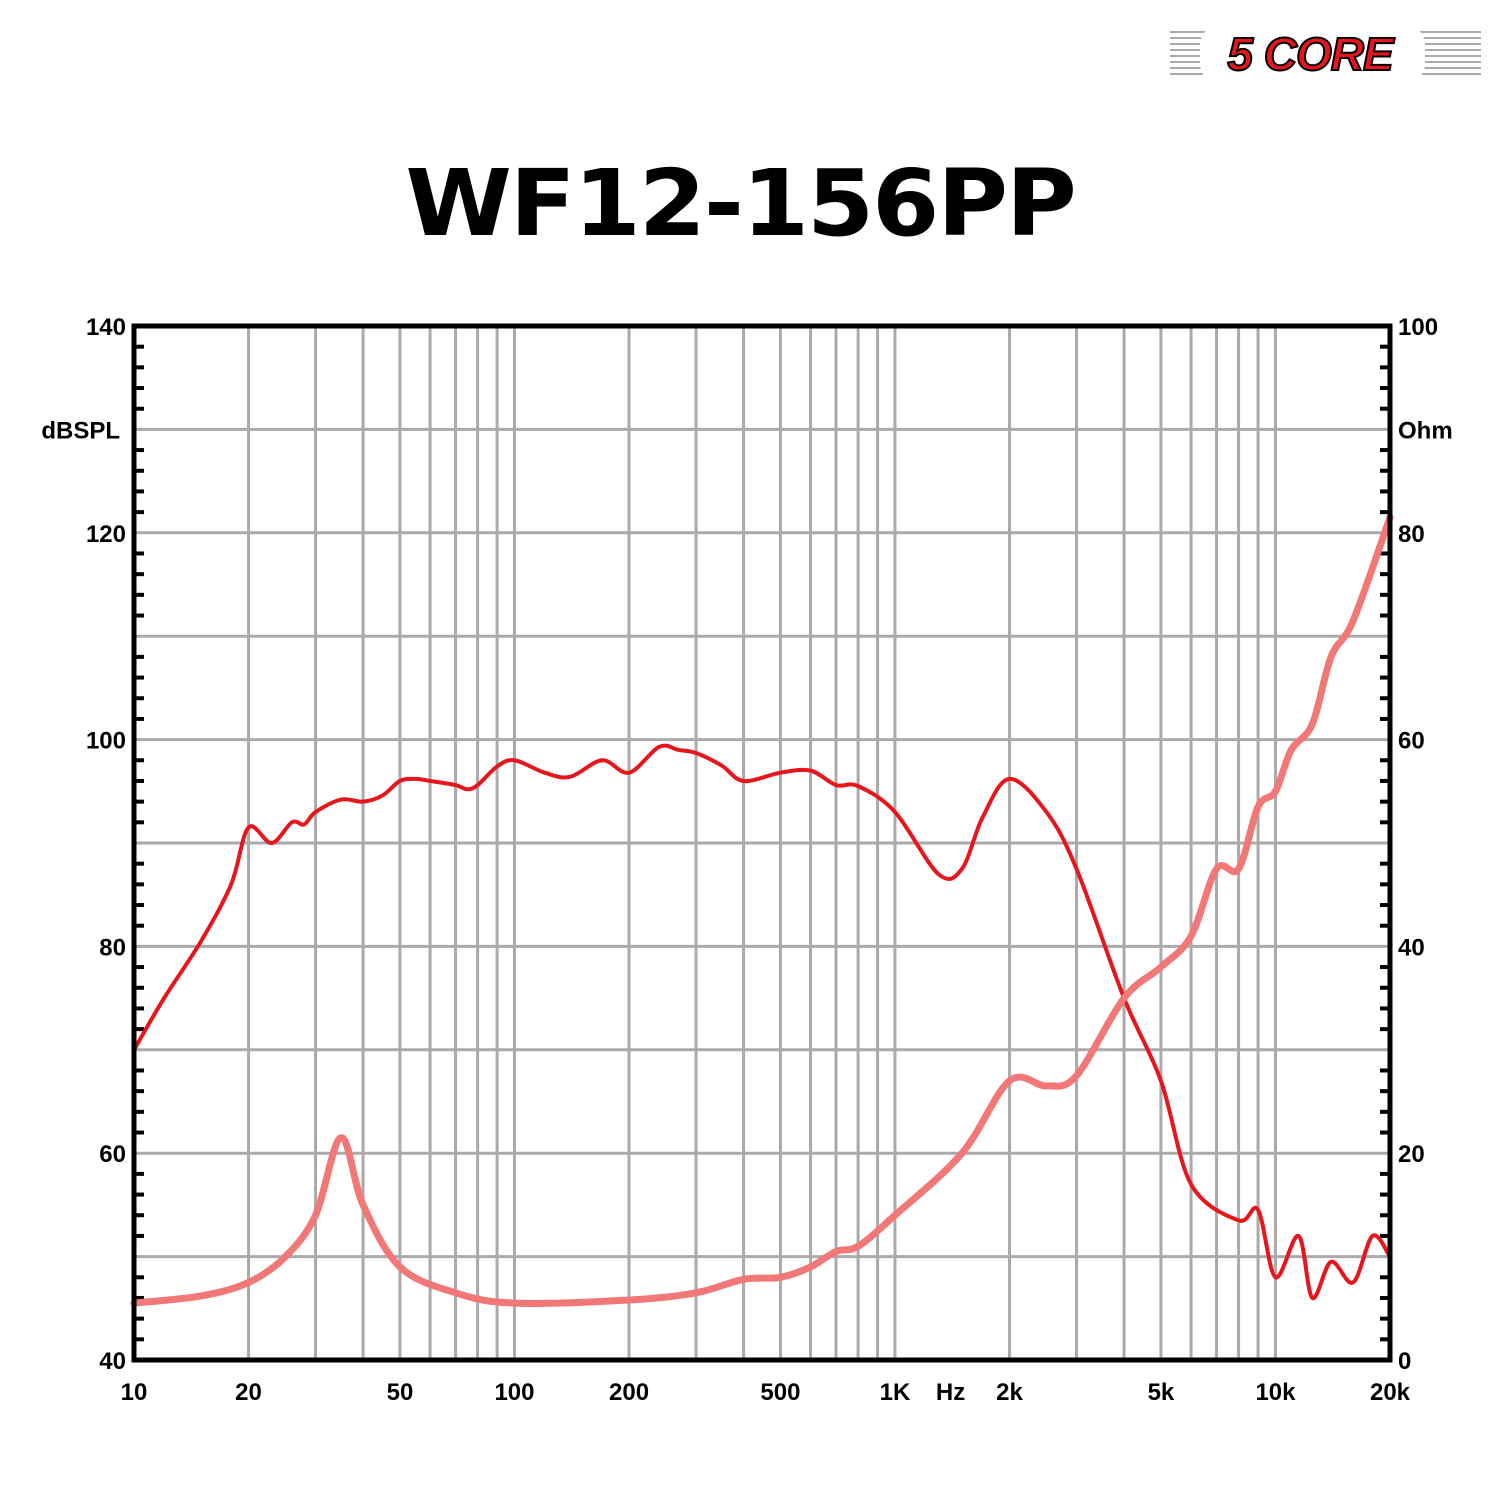 The image size is (1500, 1500). Describe the element at coordinates (1275, 1392) in the screenshot. I see `x-tick-label: 10k` at that location.